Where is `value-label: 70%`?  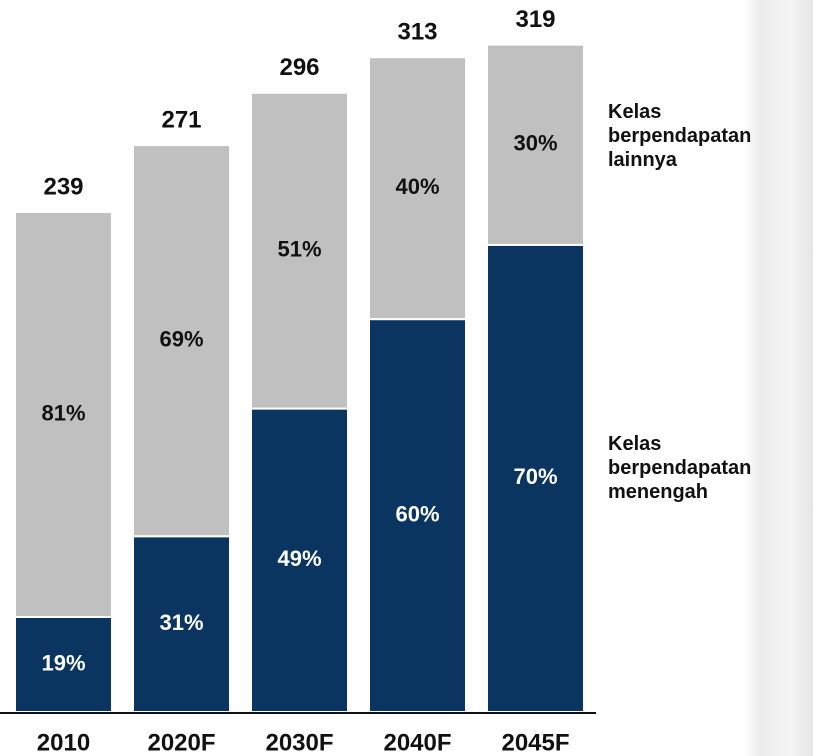 value-label: 70% is located at coordinates (535, 476).